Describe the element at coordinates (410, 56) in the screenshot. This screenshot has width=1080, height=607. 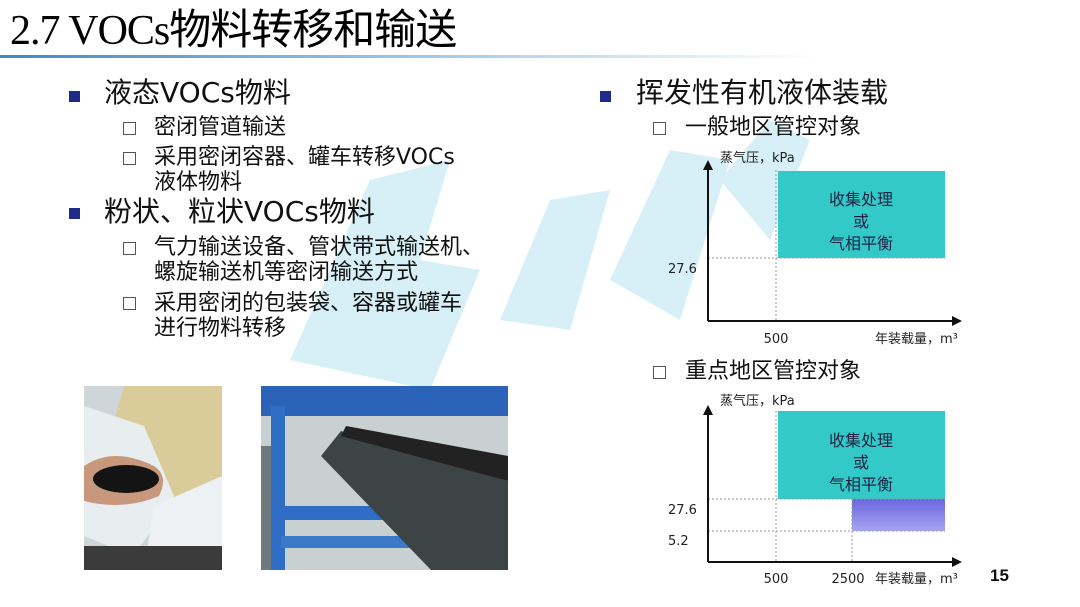
I see `title-divider` at that location.